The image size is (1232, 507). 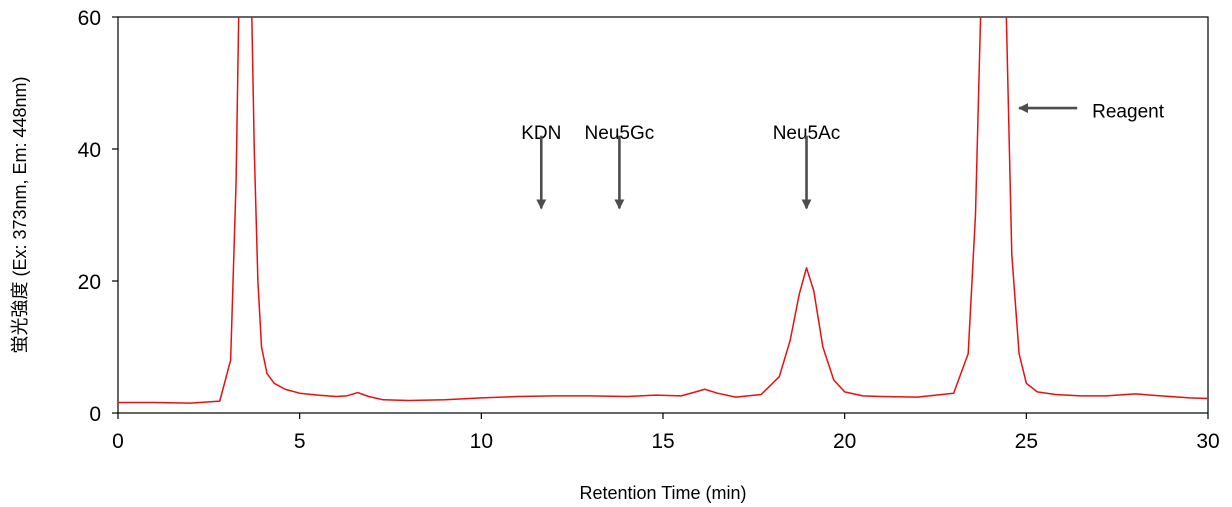 What do you see at coordinates (1128, 111) in the screenshot?
I see `annotation-label-reagent: Reagent` at bounding box center [1128, 111].